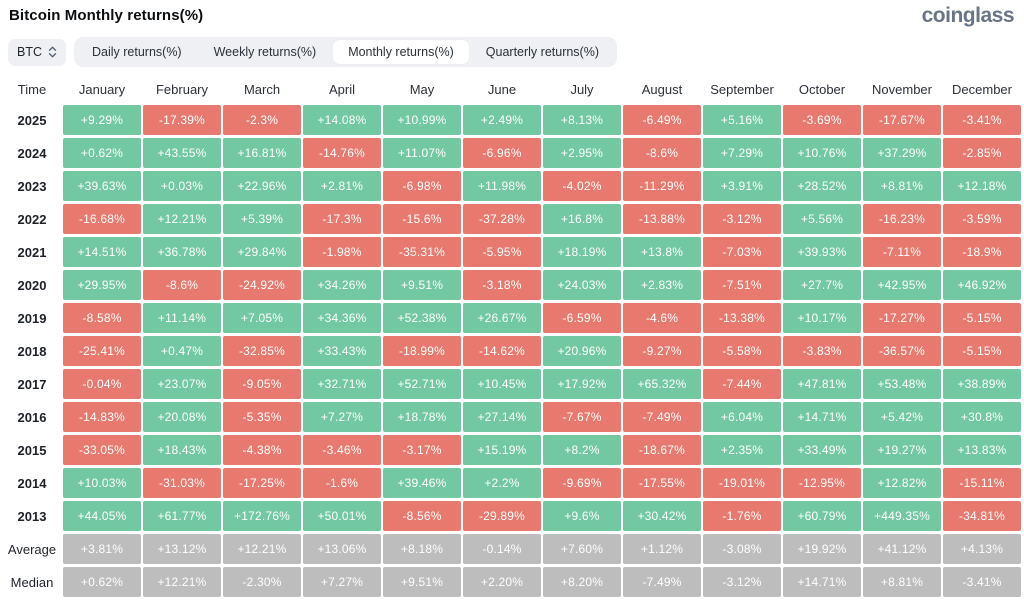 This screenshot has height=612, width=1024. What do you see at coordinates (342, 318) in the screenshot?
I see `return-cell-2019-april: +34.36%` at bounding box center [342, 318].